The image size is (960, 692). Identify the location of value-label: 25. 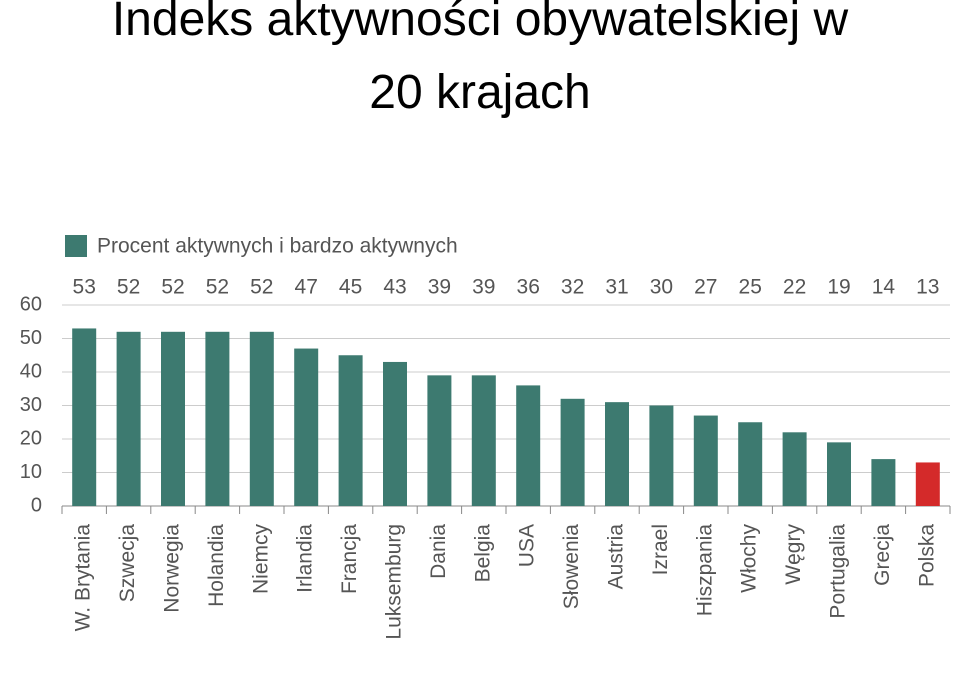
(750, 287).